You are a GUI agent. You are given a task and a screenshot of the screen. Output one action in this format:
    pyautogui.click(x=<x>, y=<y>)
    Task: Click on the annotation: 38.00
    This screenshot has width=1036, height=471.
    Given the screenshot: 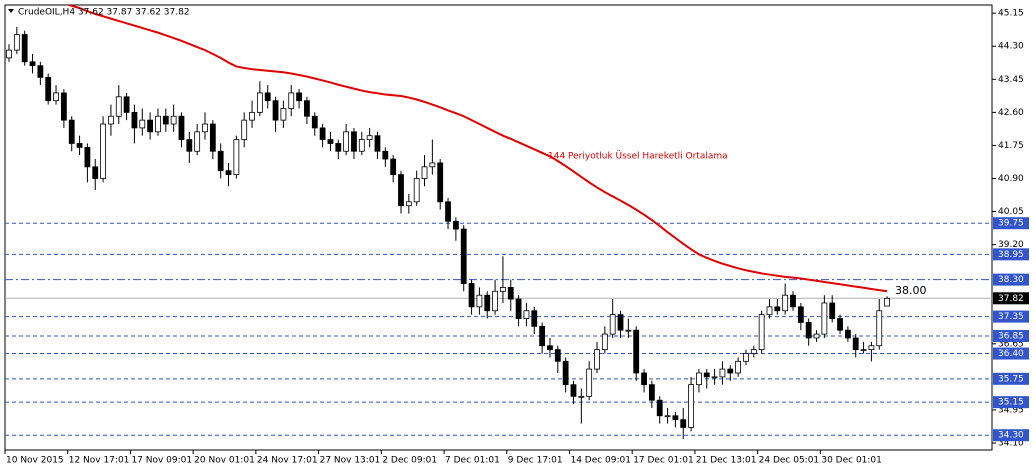 What is the action you would take?
    pyautogui.click(x=911, y=290)
    